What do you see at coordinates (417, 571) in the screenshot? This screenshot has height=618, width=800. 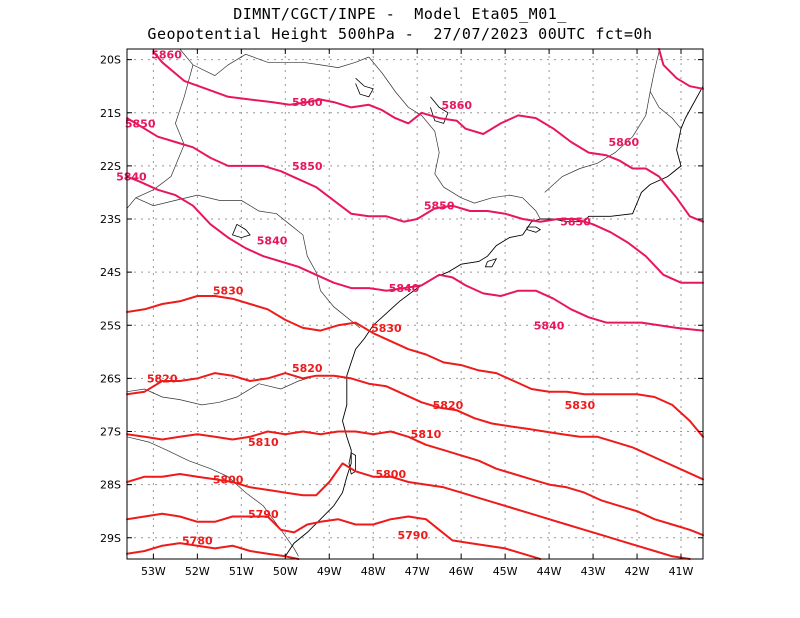 I see `lon-tick-label: 47W` at bounding box center [417, 571].